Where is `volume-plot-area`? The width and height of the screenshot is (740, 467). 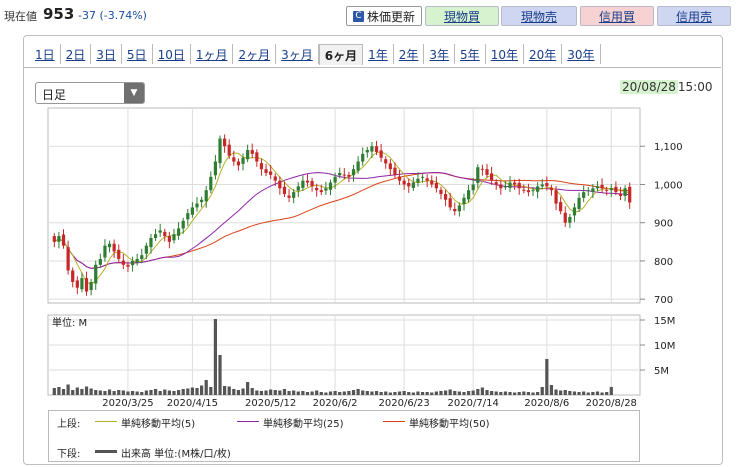 volume-plot-area is located at coordinates (344, 355).